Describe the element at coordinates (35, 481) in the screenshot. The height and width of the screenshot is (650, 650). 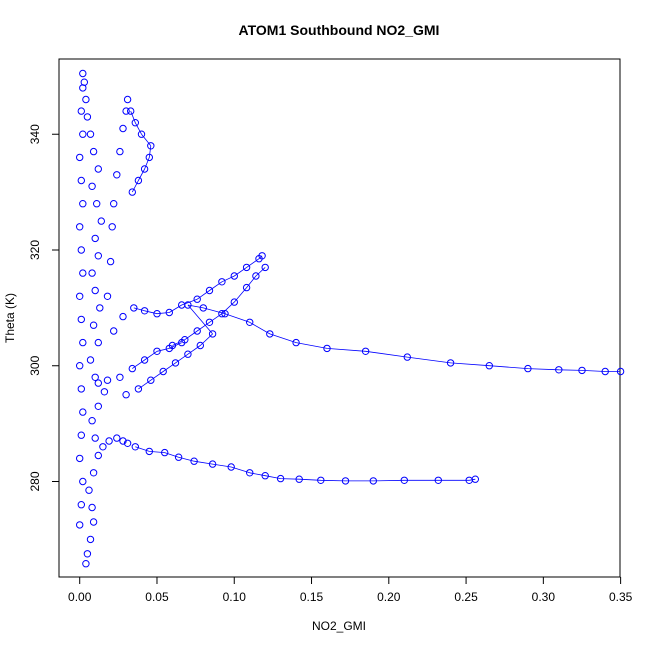
I see `y-tick-label: 280` at that location.